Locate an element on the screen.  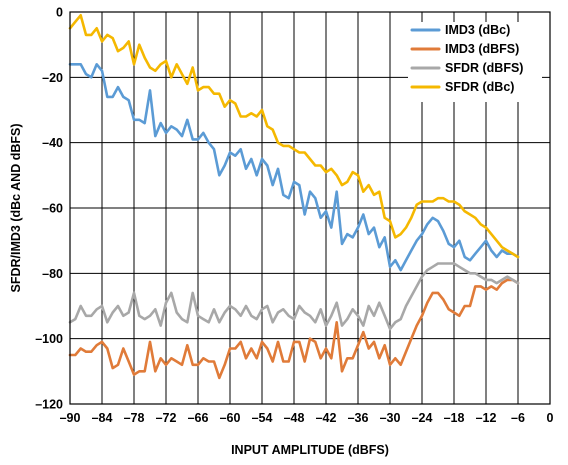
x-tick-label: 0 is located at coordinates (550, 418).